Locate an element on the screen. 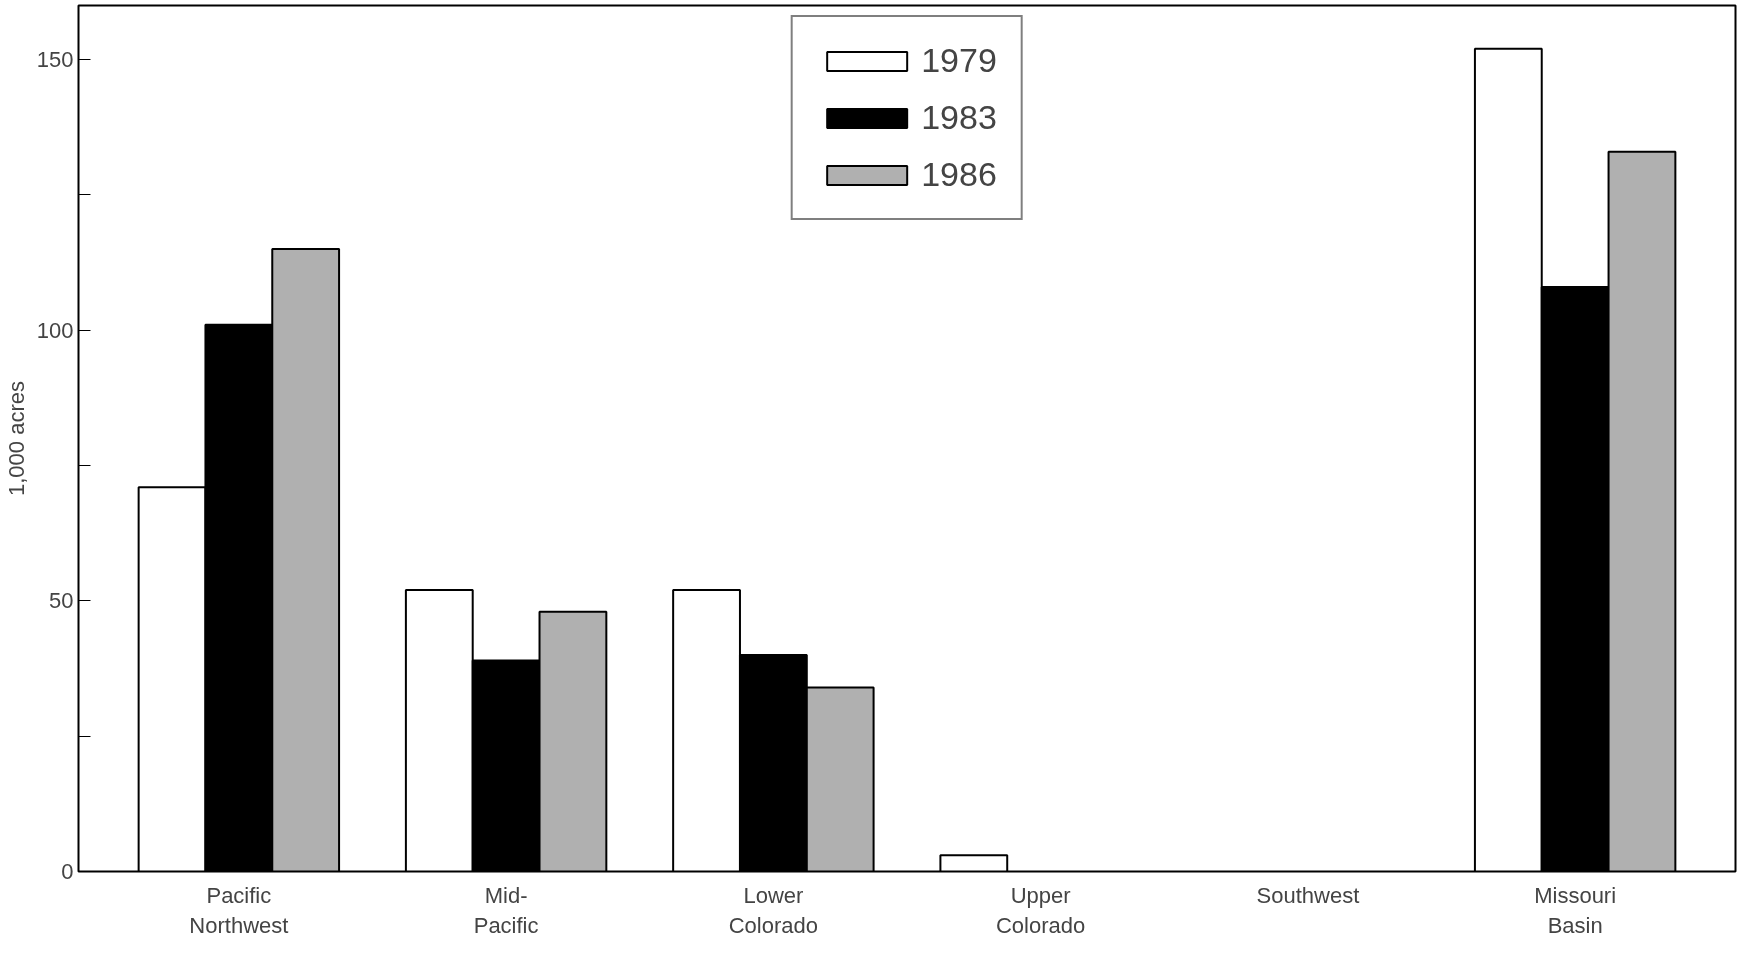 The width and height of the screenshot is (1756, 956). x-tick-label: Mid- Pacific is located at coordinates (506, 910).